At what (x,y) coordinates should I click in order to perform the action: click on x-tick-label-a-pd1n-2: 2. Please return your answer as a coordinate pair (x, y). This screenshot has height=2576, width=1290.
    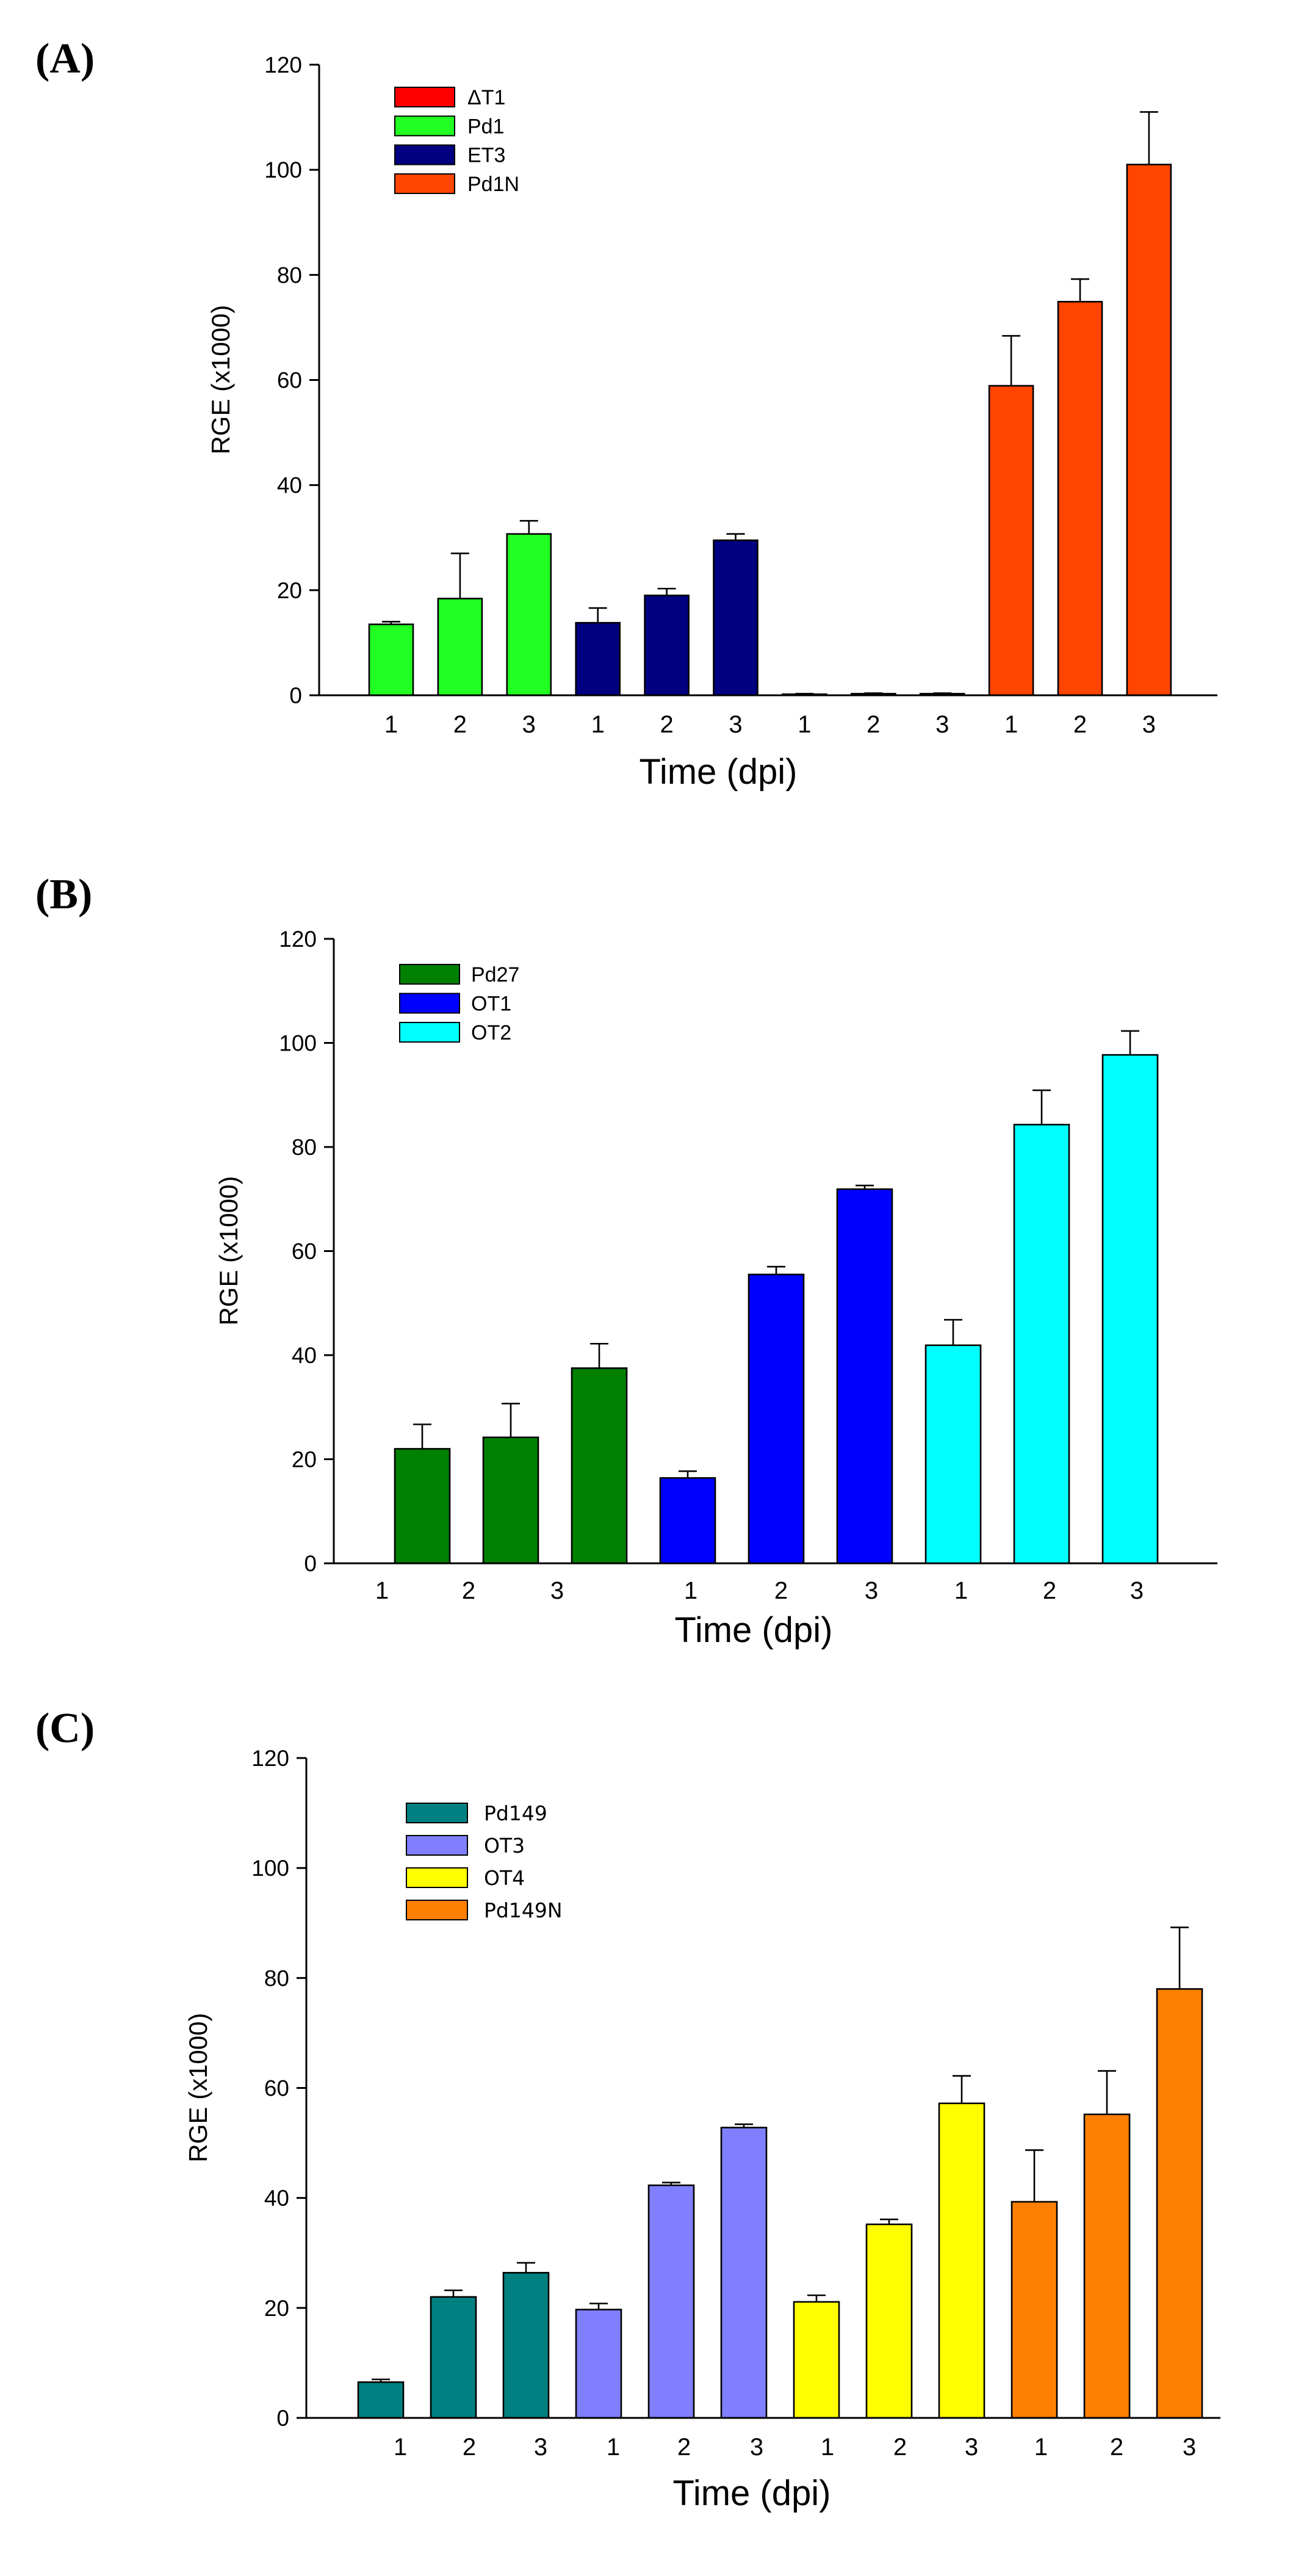
    Looking at the image, I should click on (1080, 724).